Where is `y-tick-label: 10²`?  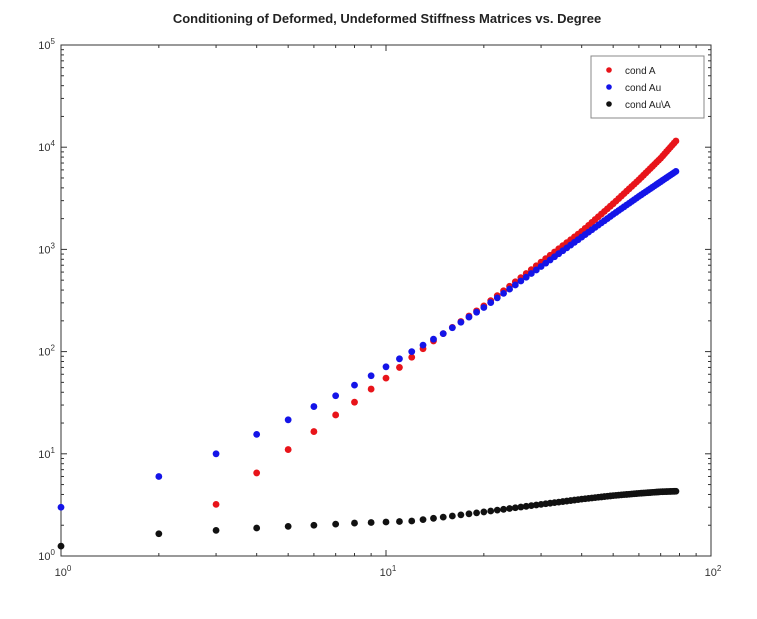 y-tick-label: 10² is located at coordinates (46, 351).